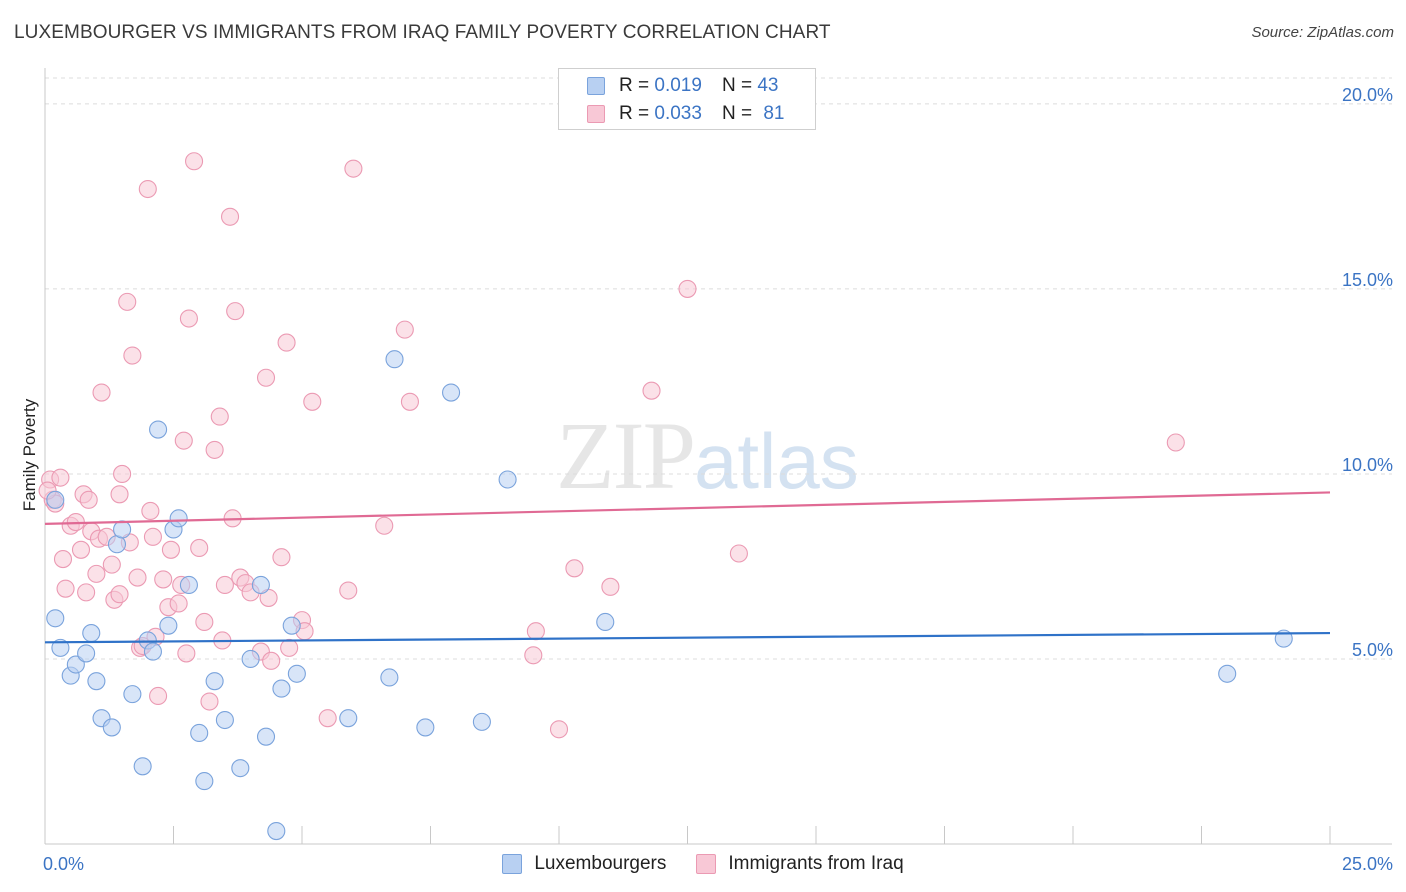  What do you see at coordinates (63, 864) in the screenshot?
I see `x-tick-label: 0.0%` at bounding box center [63, 864].